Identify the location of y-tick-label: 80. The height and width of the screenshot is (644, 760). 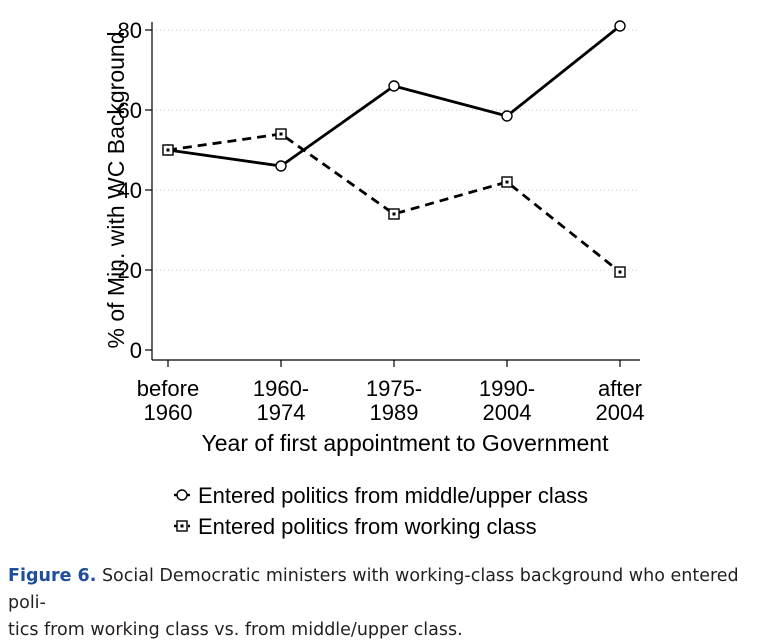
(130, 30).